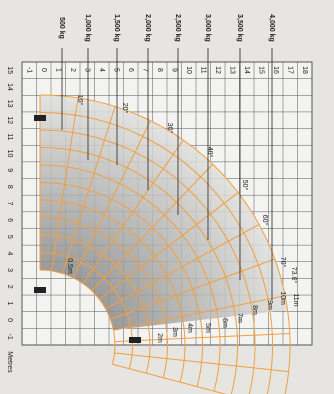  What do you see at coordinates (9, 320) in the screenshot?
I see `height-tick-label: 0` at bounding box center [9, 320].